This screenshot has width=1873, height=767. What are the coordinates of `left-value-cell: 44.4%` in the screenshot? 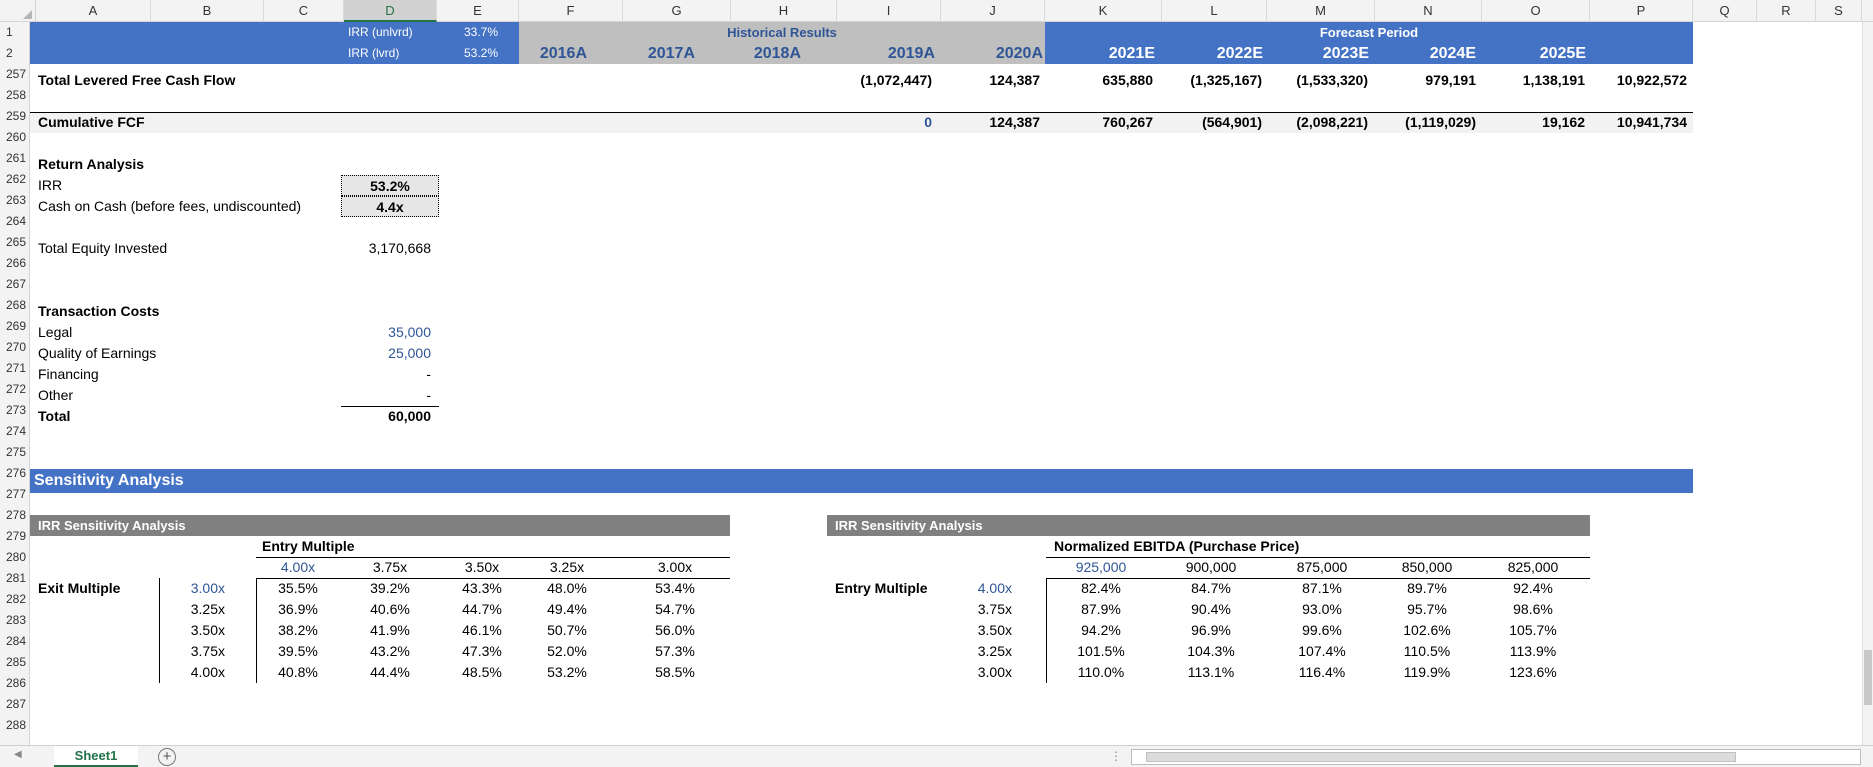 It's located at (390, 672).